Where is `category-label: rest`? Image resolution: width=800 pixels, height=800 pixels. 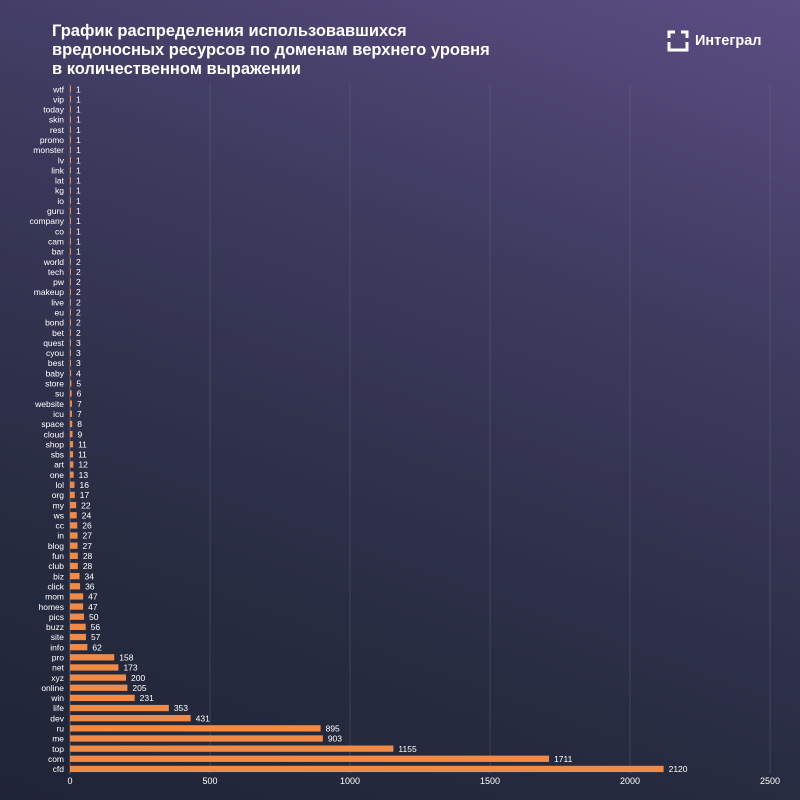
category-label: rest is located at coordinates (57, 130).